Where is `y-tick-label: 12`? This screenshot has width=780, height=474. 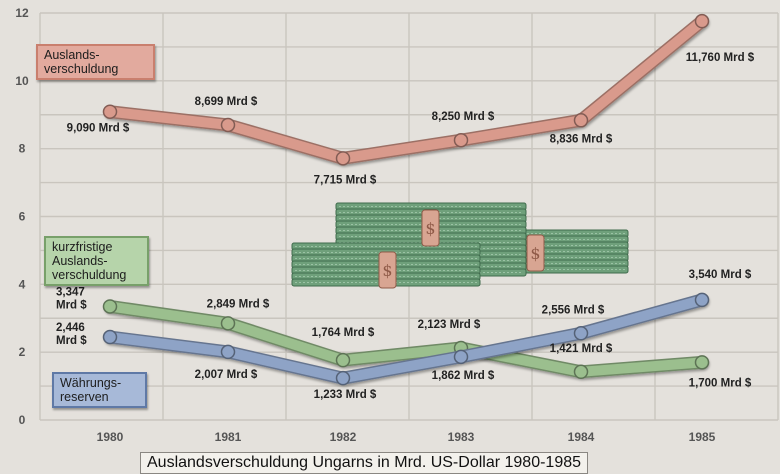
y-tick-label: 12 is located at coordinates (22, 13).